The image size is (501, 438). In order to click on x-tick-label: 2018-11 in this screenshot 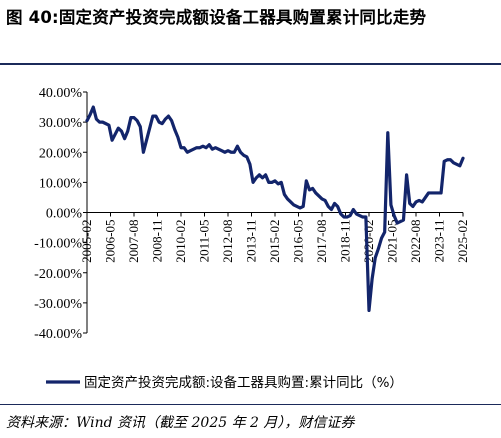, I will do `click(345, 241)`.